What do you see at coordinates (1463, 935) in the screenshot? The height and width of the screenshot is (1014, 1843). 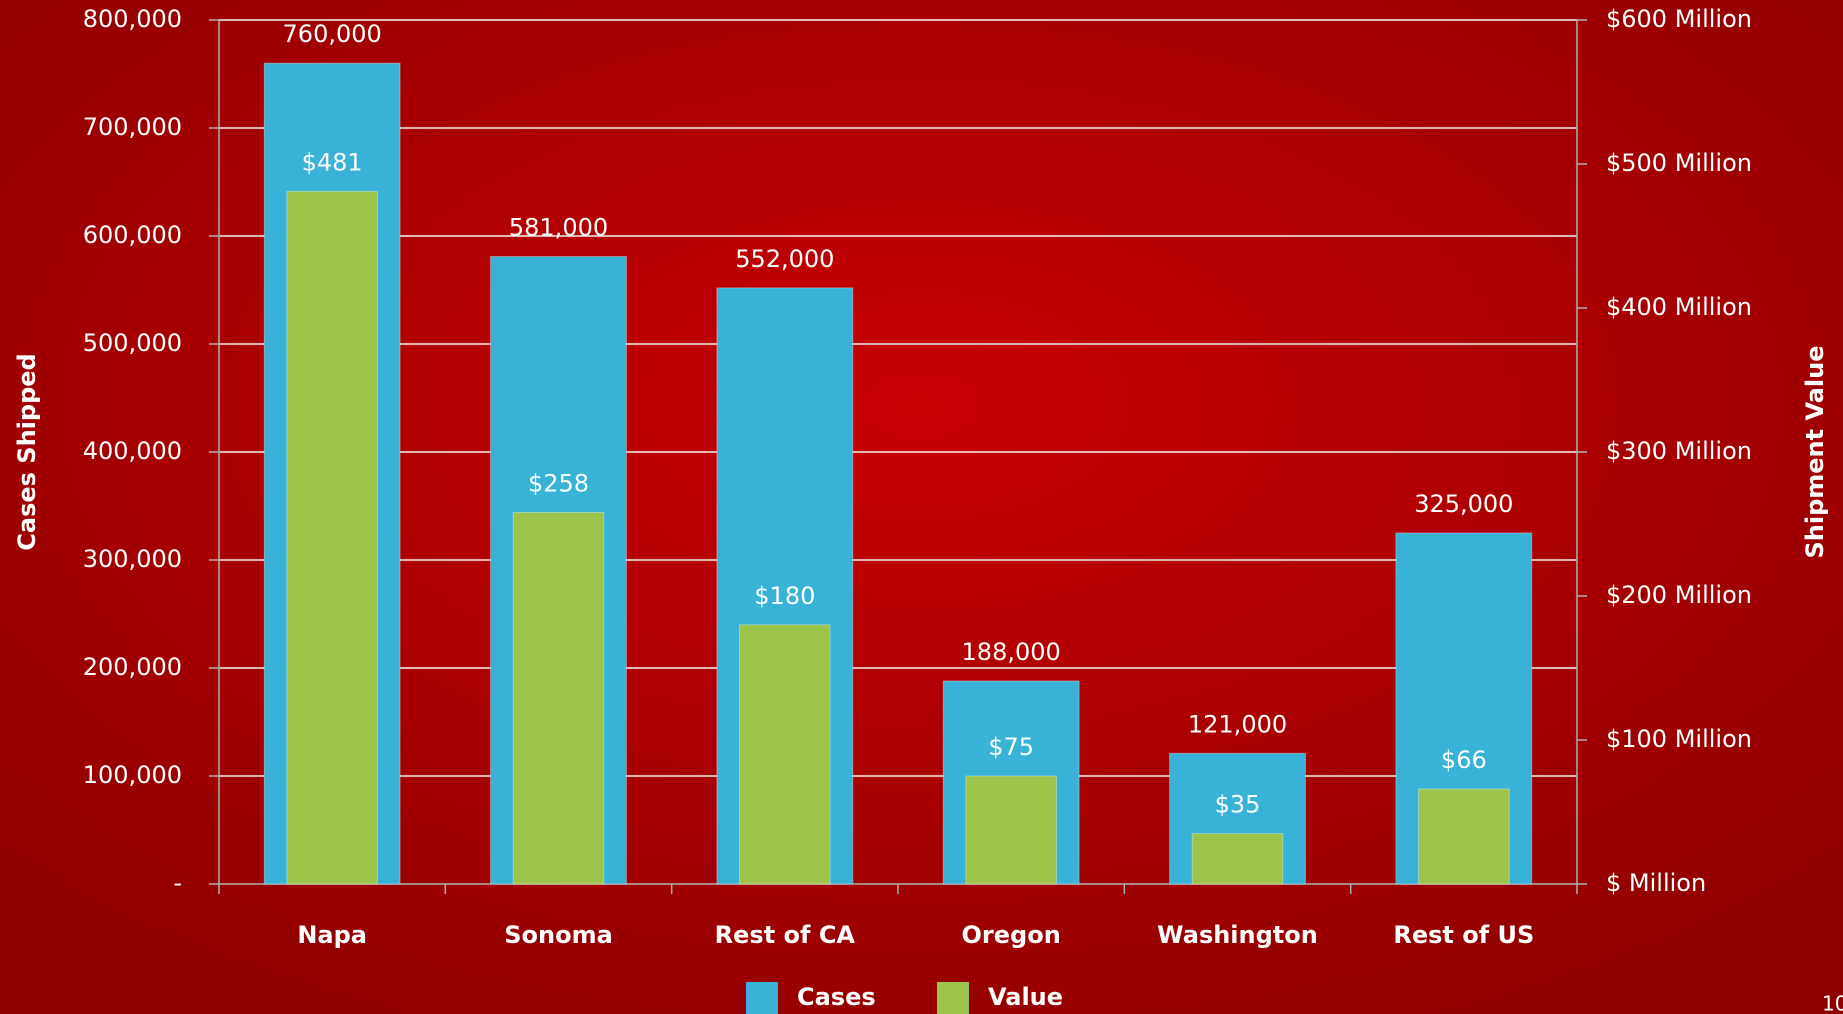 I see `x-tick-label: Rest of US` at bounding box center [1463, 935].